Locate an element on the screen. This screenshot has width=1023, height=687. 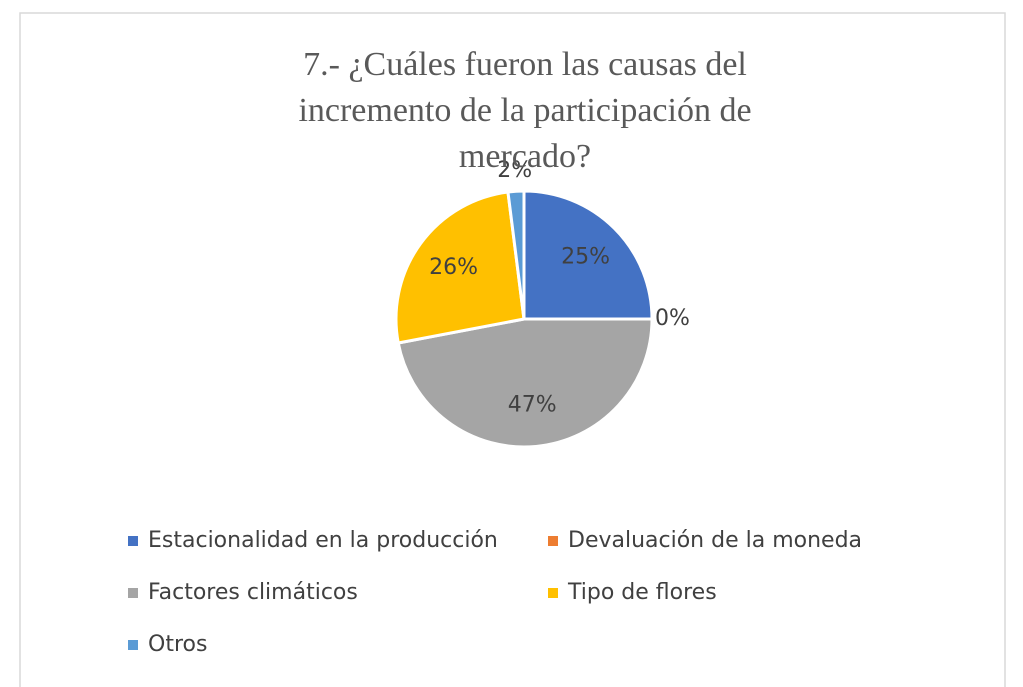
data-label: 2% is located at coordinates (514, 170).